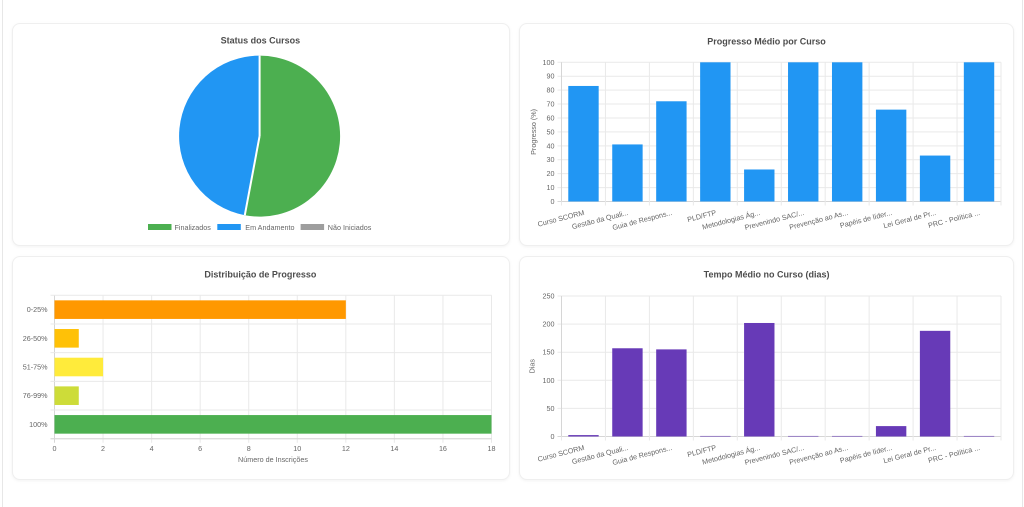 The image size is (1024, 507). I want to click on svg-text: 70, so click(551, 104).